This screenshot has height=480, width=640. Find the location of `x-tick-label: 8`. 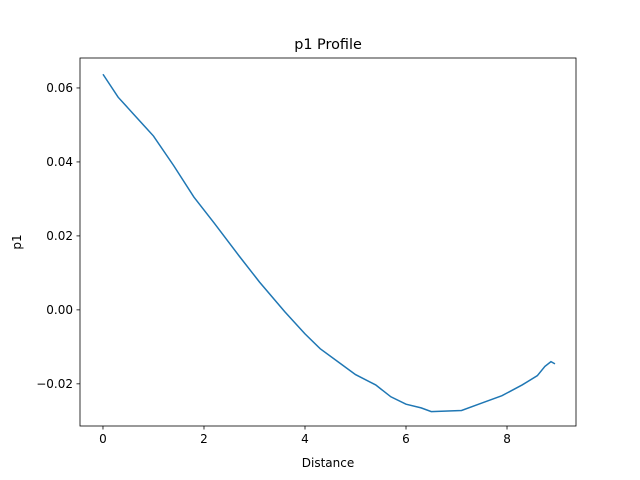

x-tick-label: 8 is located at coordinates (507, 439).